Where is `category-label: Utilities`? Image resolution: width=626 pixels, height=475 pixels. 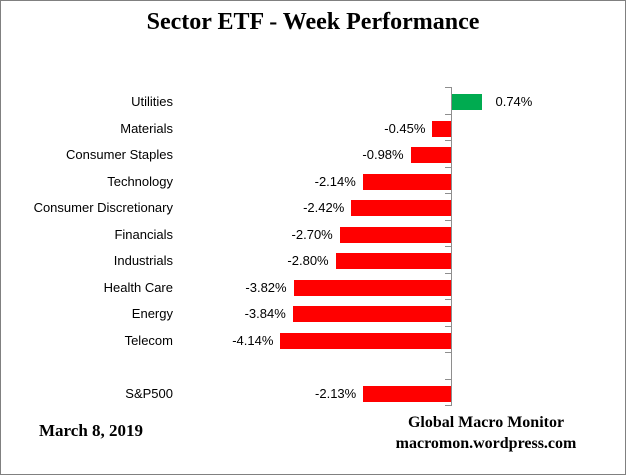 category-label: Utilities is located at coordinates (152, 102).